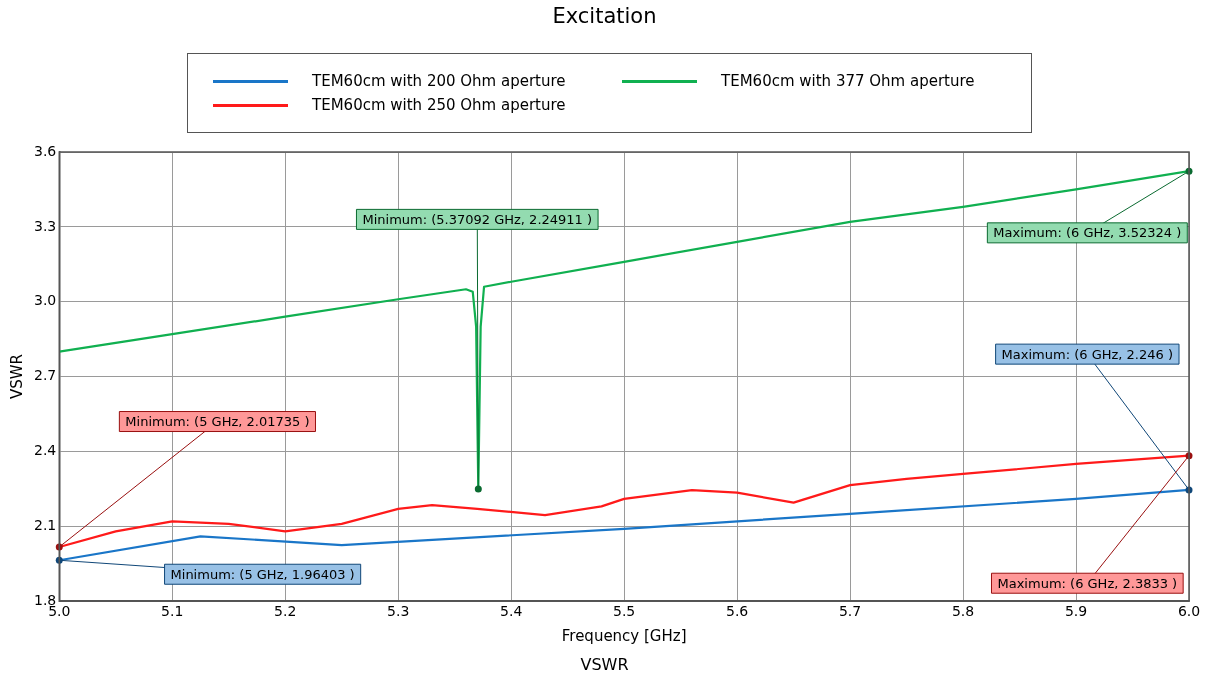  I want to click on annotation: Minimum: (5.37092 GHz, 2.24911 ), so click(477, 219).